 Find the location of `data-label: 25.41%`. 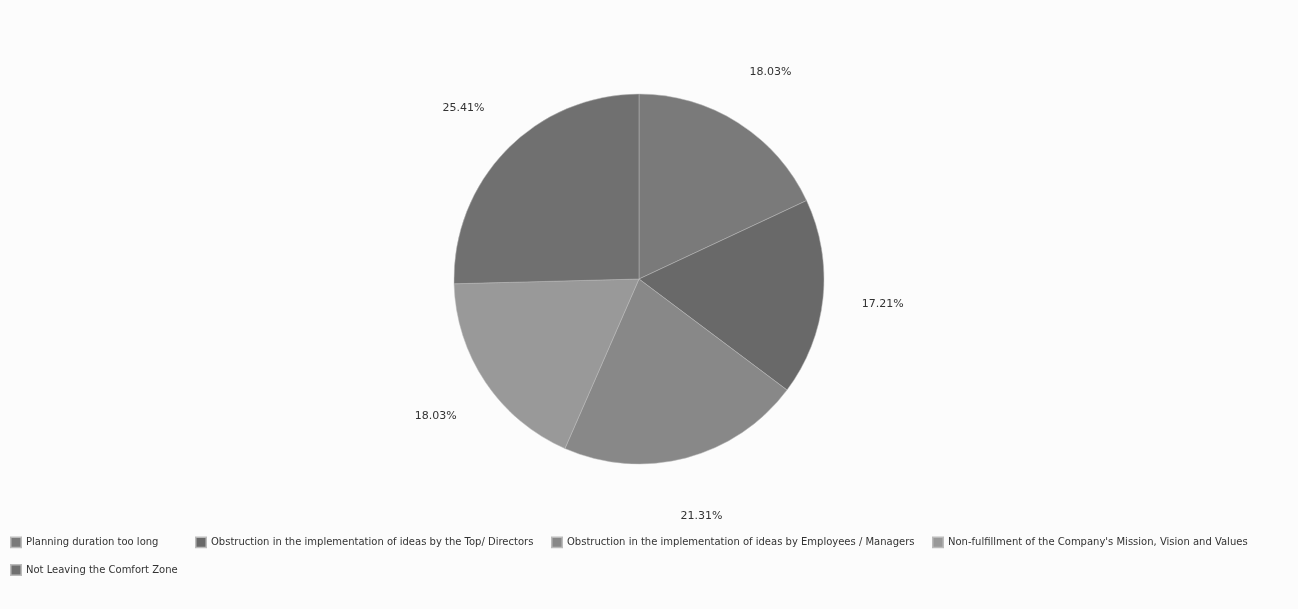

data-label: 25.41% is located at coordinates (463, 108).